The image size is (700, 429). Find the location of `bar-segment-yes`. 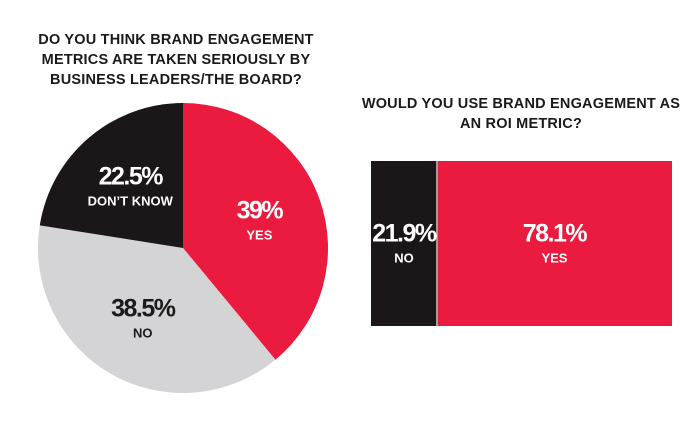

bar-segment-yes is located at coordinates (554, 243).